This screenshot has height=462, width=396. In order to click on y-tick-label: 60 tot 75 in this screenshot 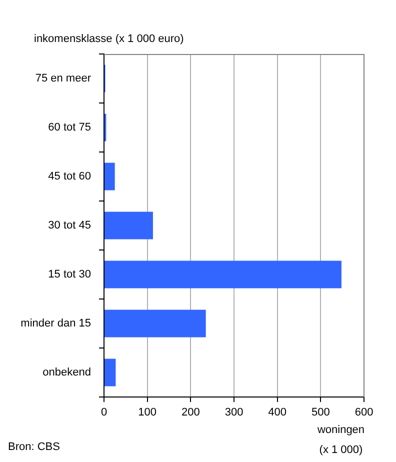, I will do `click(69, 128)`.